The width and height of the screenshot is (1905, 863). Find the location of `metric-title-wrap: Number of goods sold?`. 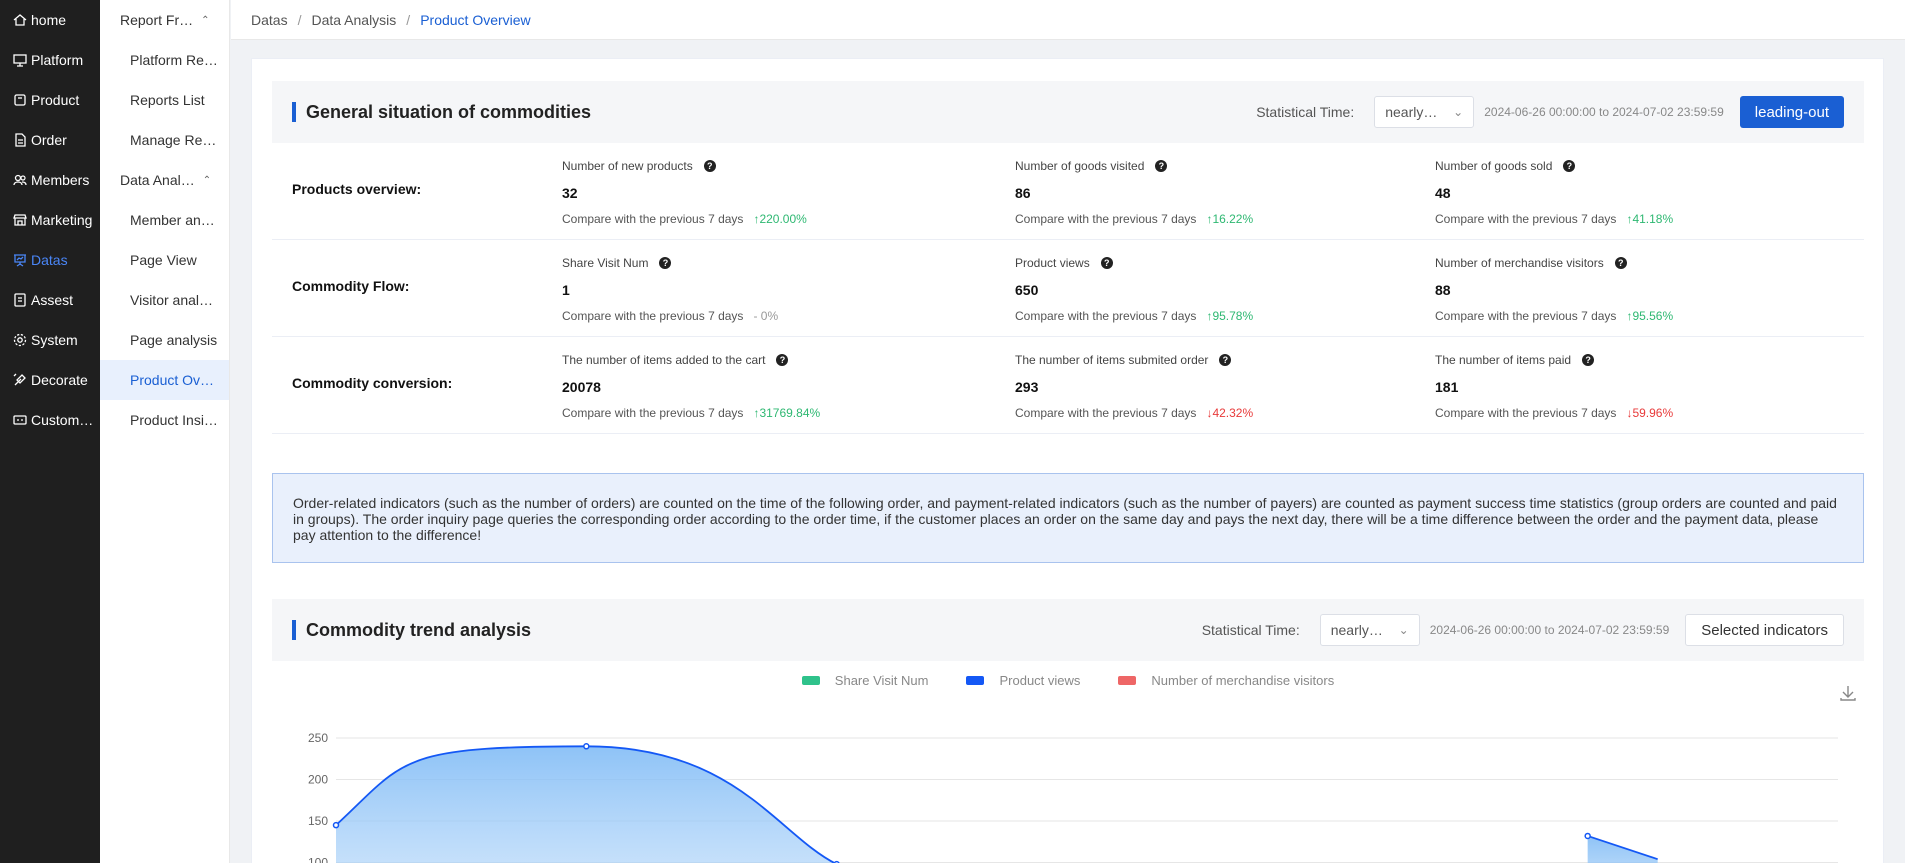

metric-title-wrap: Number of goods sold? is located at coordinates (1505, 166).